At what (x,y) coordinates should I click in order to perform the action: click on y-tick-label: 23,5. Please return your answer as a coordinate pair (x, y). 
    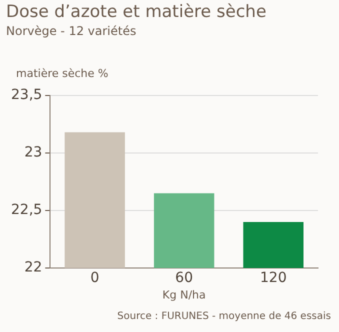
    Looking at the image, I should click on (26, 95).